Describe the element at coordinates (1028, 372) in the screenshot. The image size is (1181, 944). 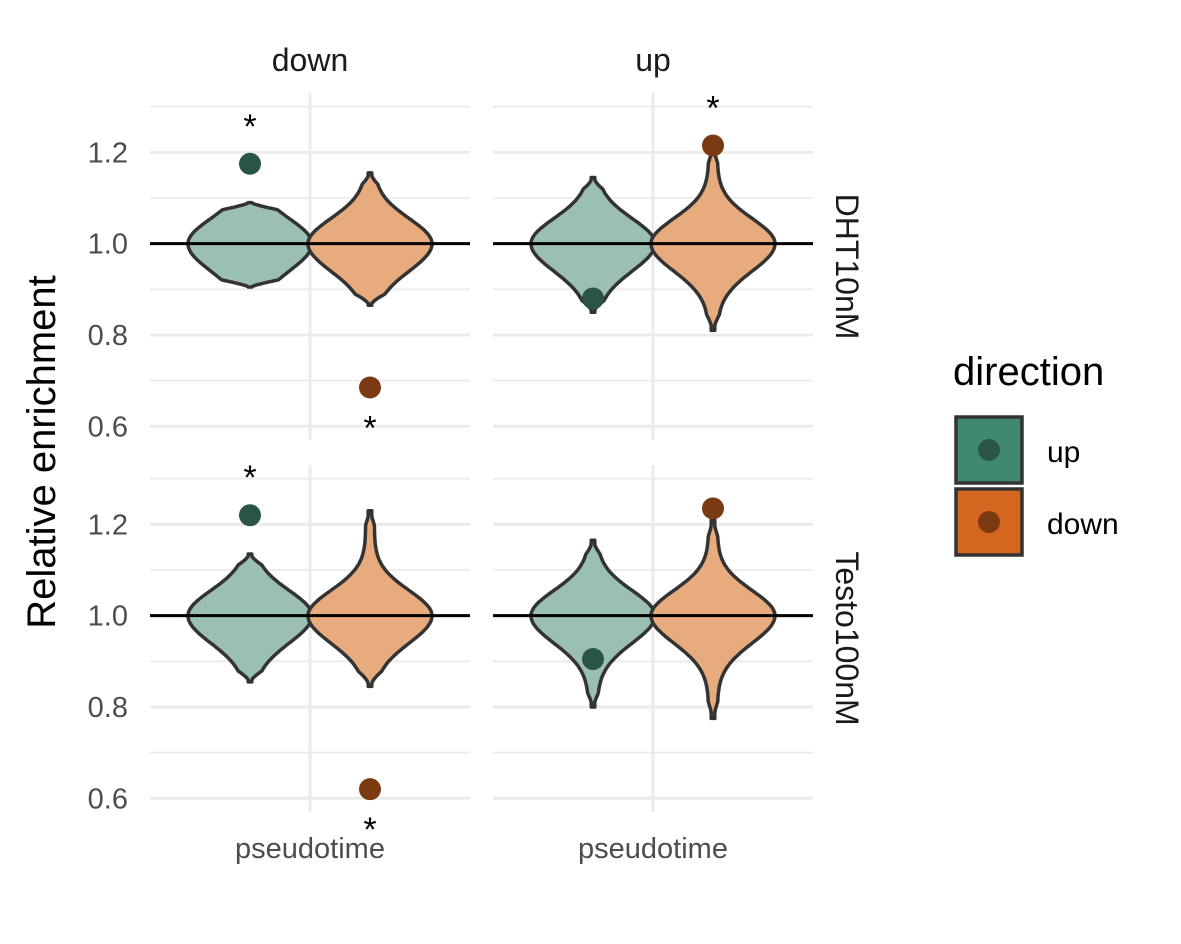
I see `legend-title: direction` at that location.